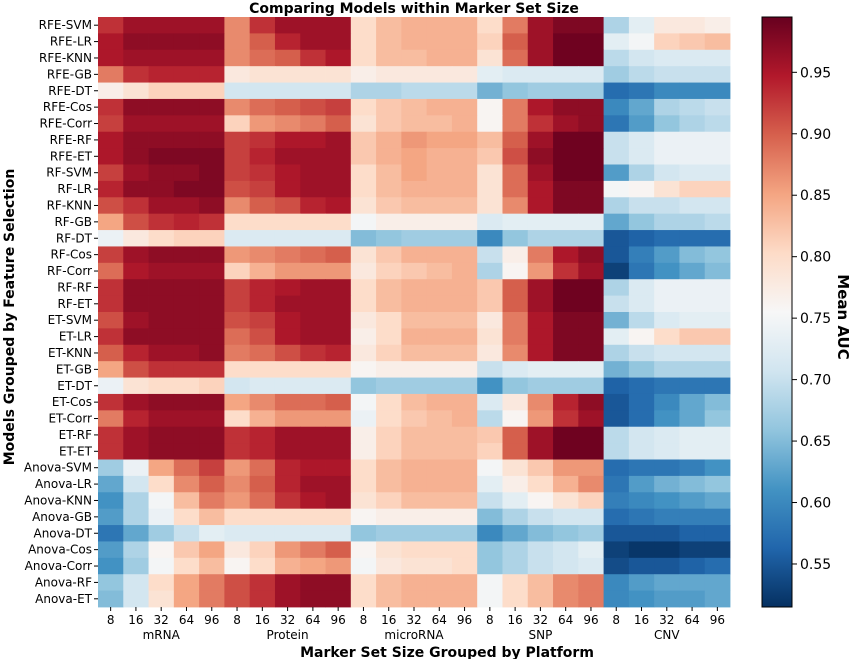  What do you see at coordinates (514, 620) in the screenshot?
I see `x-tick-label: 16` at bounding box center [514, 620].